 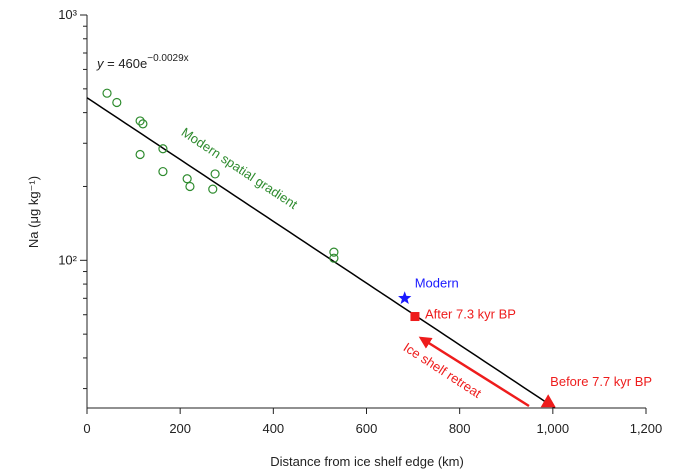 I want to click on x-tick-label: 0, so click(x=86, y=428).